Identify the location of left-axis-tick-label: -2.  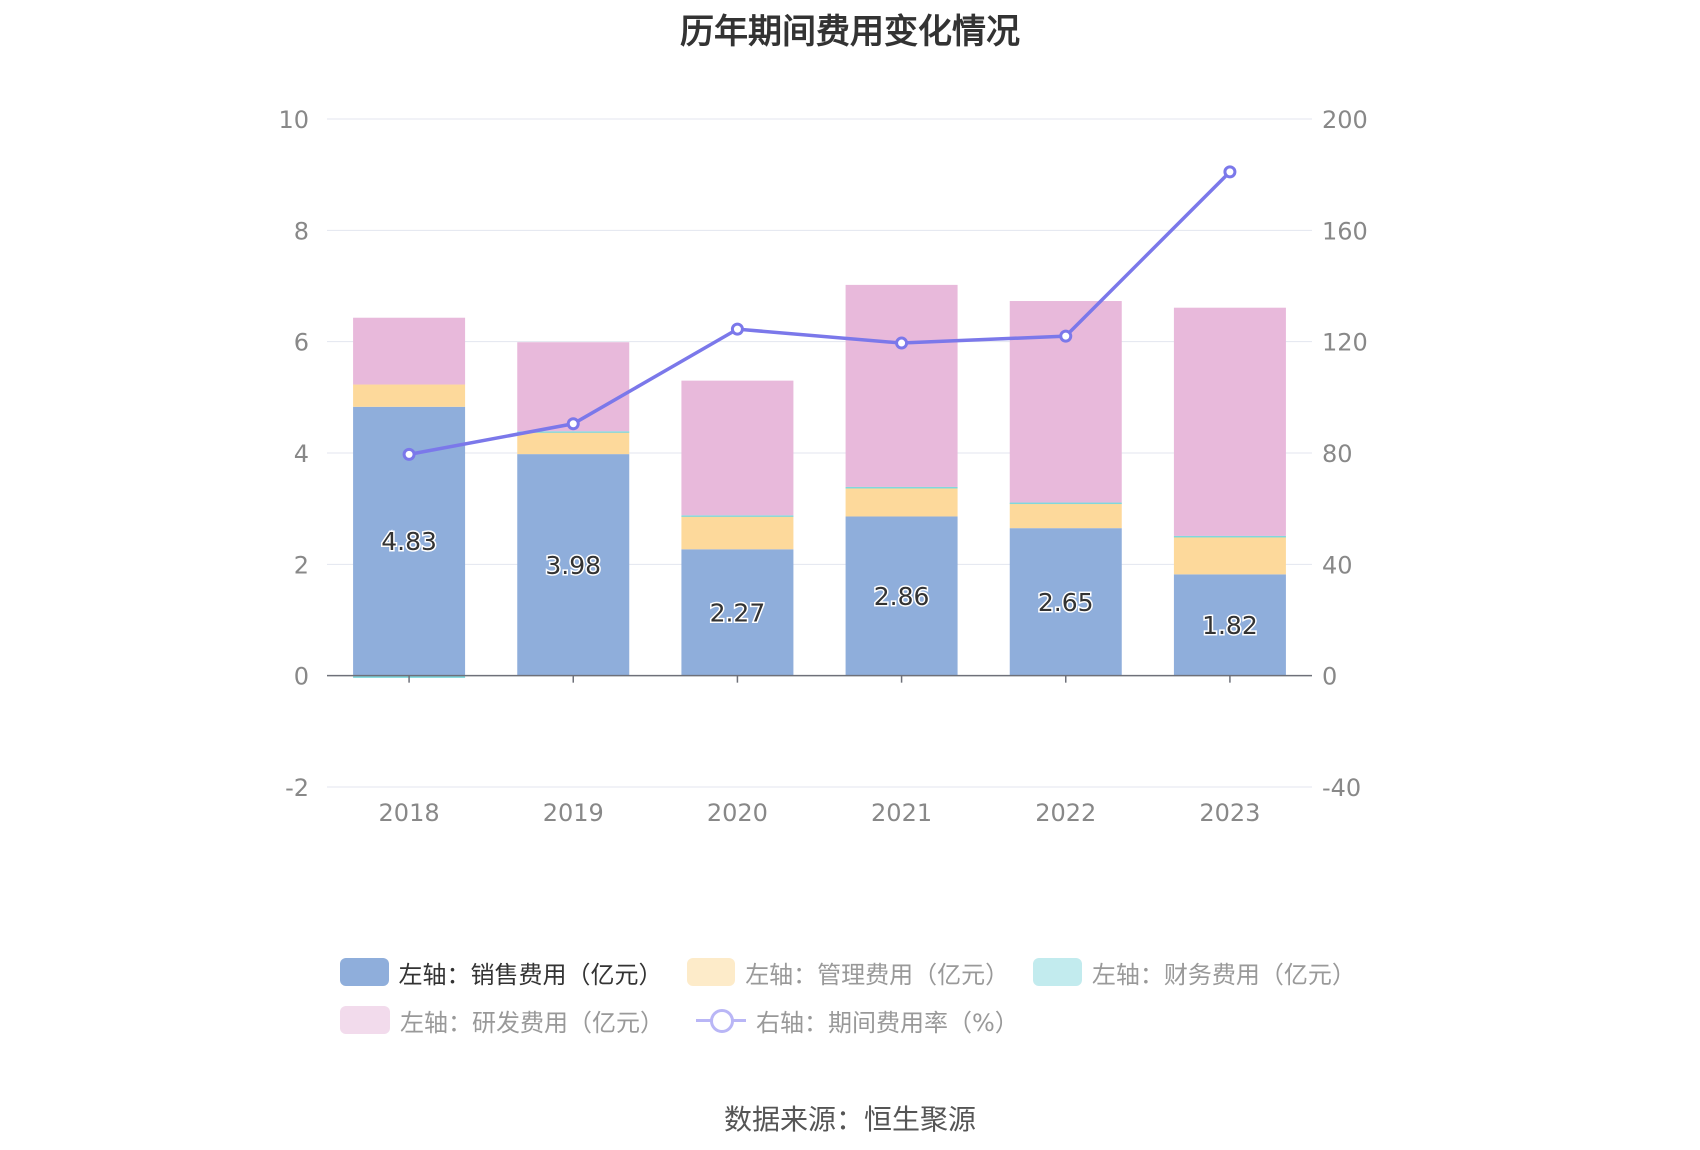
(297, 788).